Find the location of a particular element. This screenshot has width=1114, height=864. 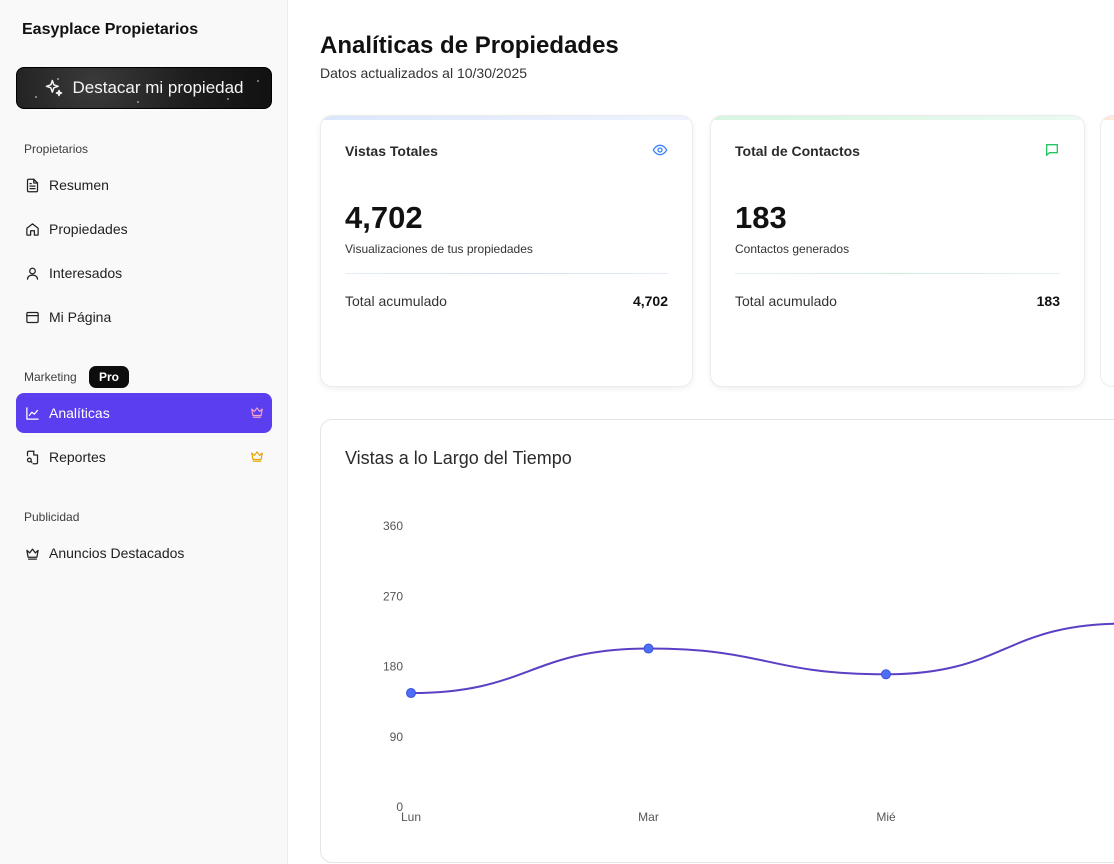

sidebar-item-propiedades: Propiedades is located at coordinates (144, 229).